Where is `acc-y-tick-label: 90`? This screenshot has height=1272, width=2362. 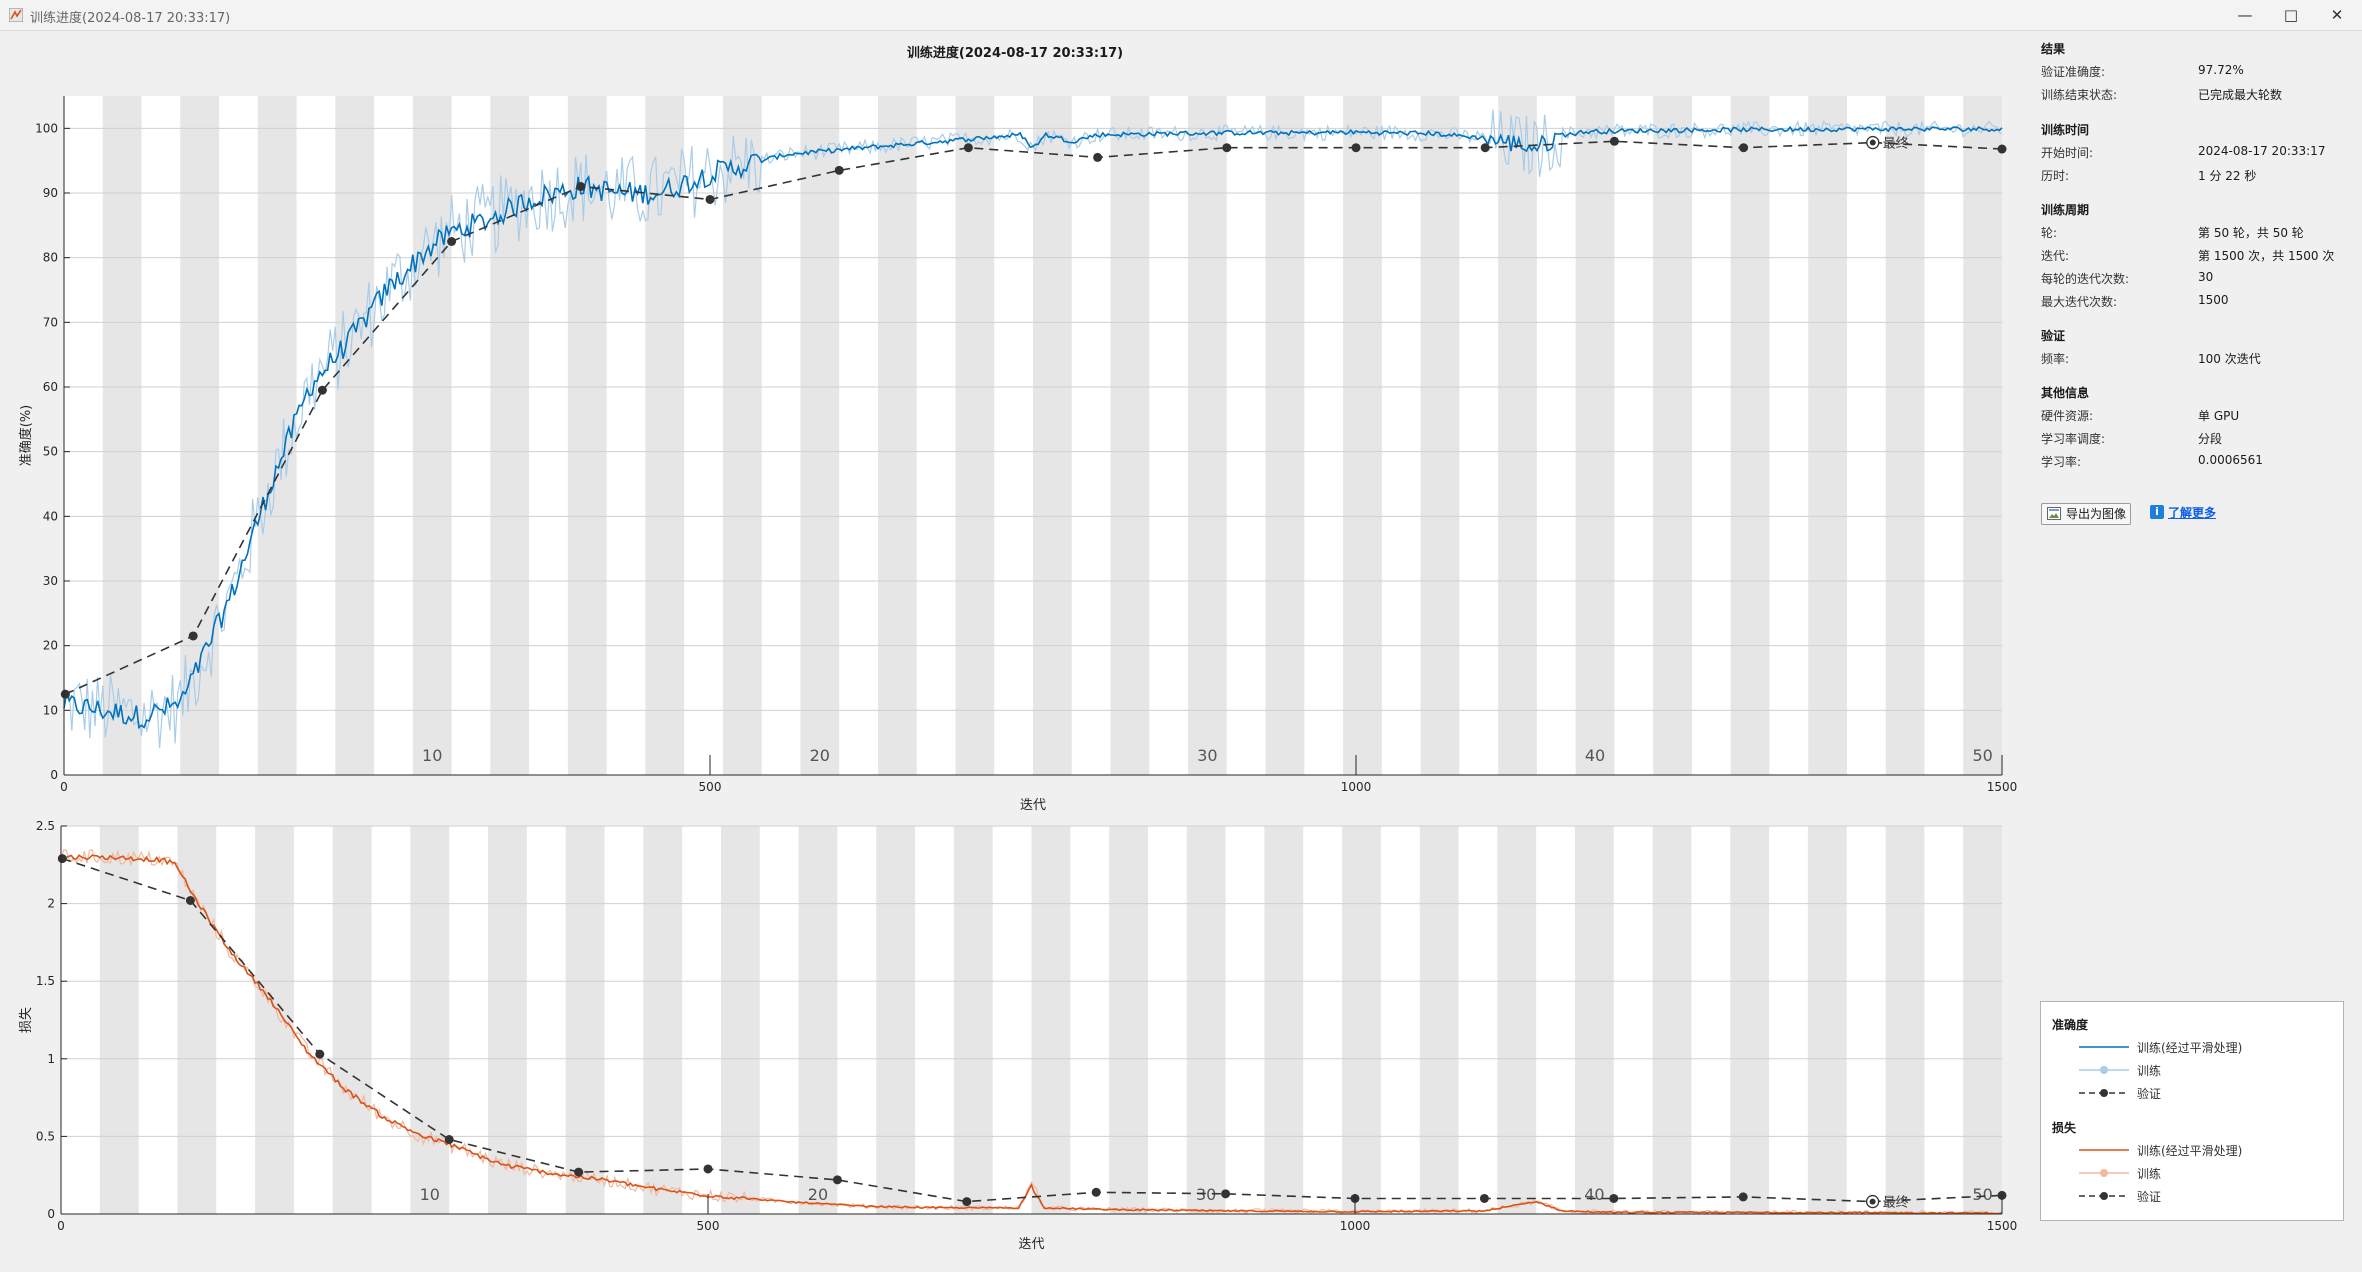
acc-y-tick-label: 90 is located at coordinates (50, 193).